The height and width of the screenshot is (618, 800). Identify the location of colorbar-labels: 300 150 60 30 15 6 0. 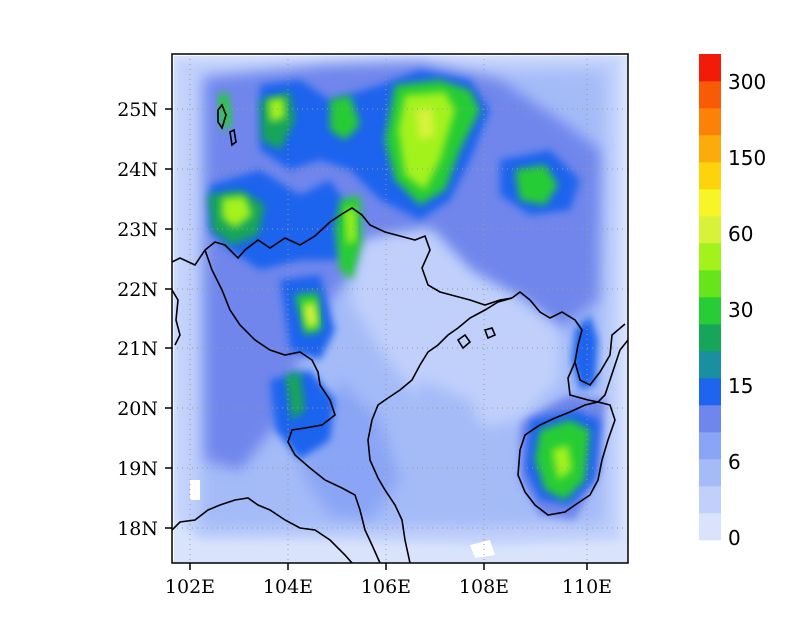
(747, 310).